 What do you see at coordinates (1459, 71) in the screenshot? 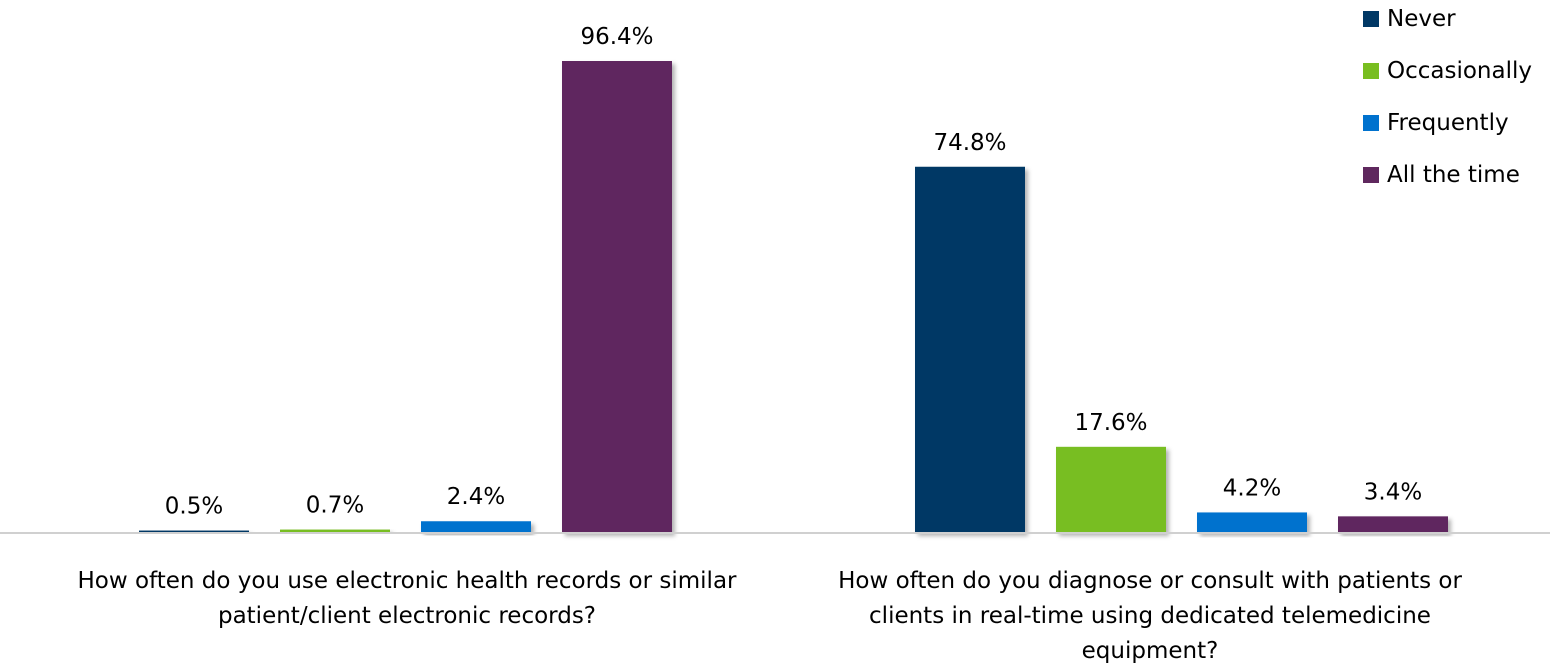
I see `legend-label: Occasionally` at bounding box center [1459, 71].